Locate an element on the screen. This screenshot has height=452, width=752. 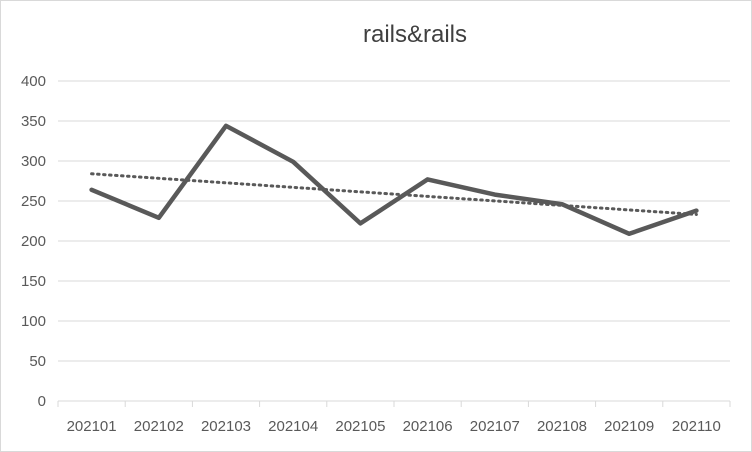
chart-title: rails&rails is located at coordinates (414, 34).